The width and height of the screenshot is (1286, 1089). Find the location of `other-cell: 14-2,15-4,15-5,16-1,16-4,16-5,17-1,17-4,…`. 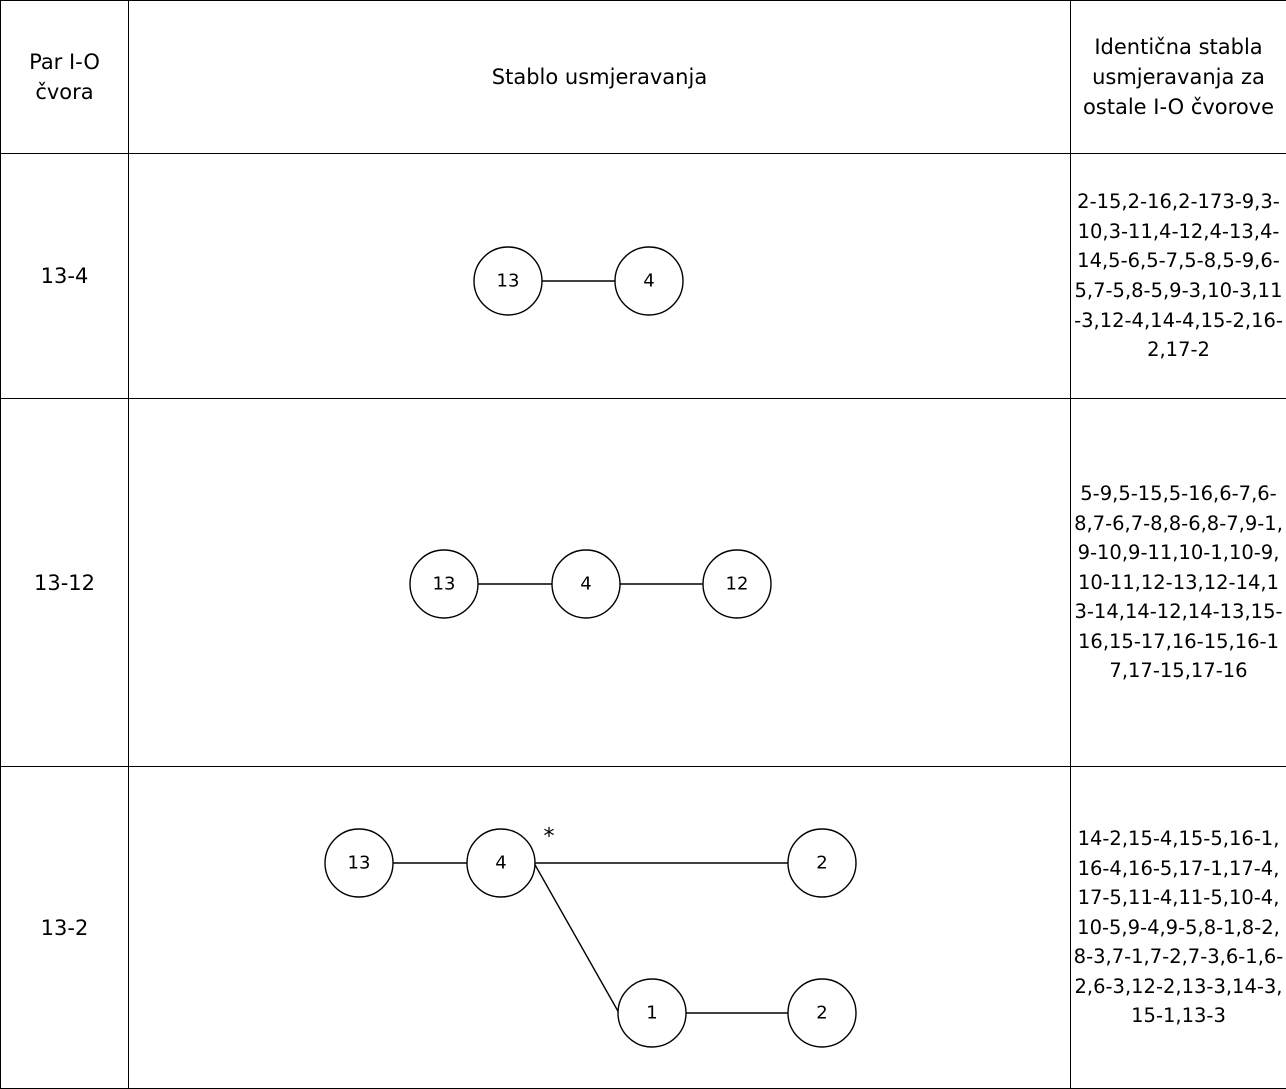

other-cell: 14-2,15-4,15-5,16-1,16-4,16-5,17-1,17-4,… is located at coordinates (1178, 928).